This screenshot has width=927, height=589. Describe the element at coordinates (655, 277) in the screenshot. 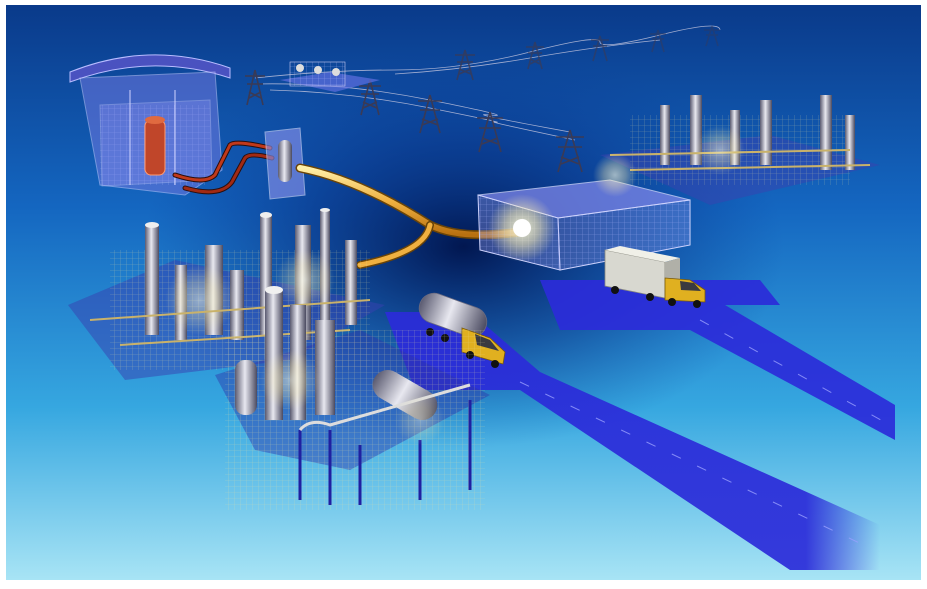

I see `box-truck-icon` at that location.